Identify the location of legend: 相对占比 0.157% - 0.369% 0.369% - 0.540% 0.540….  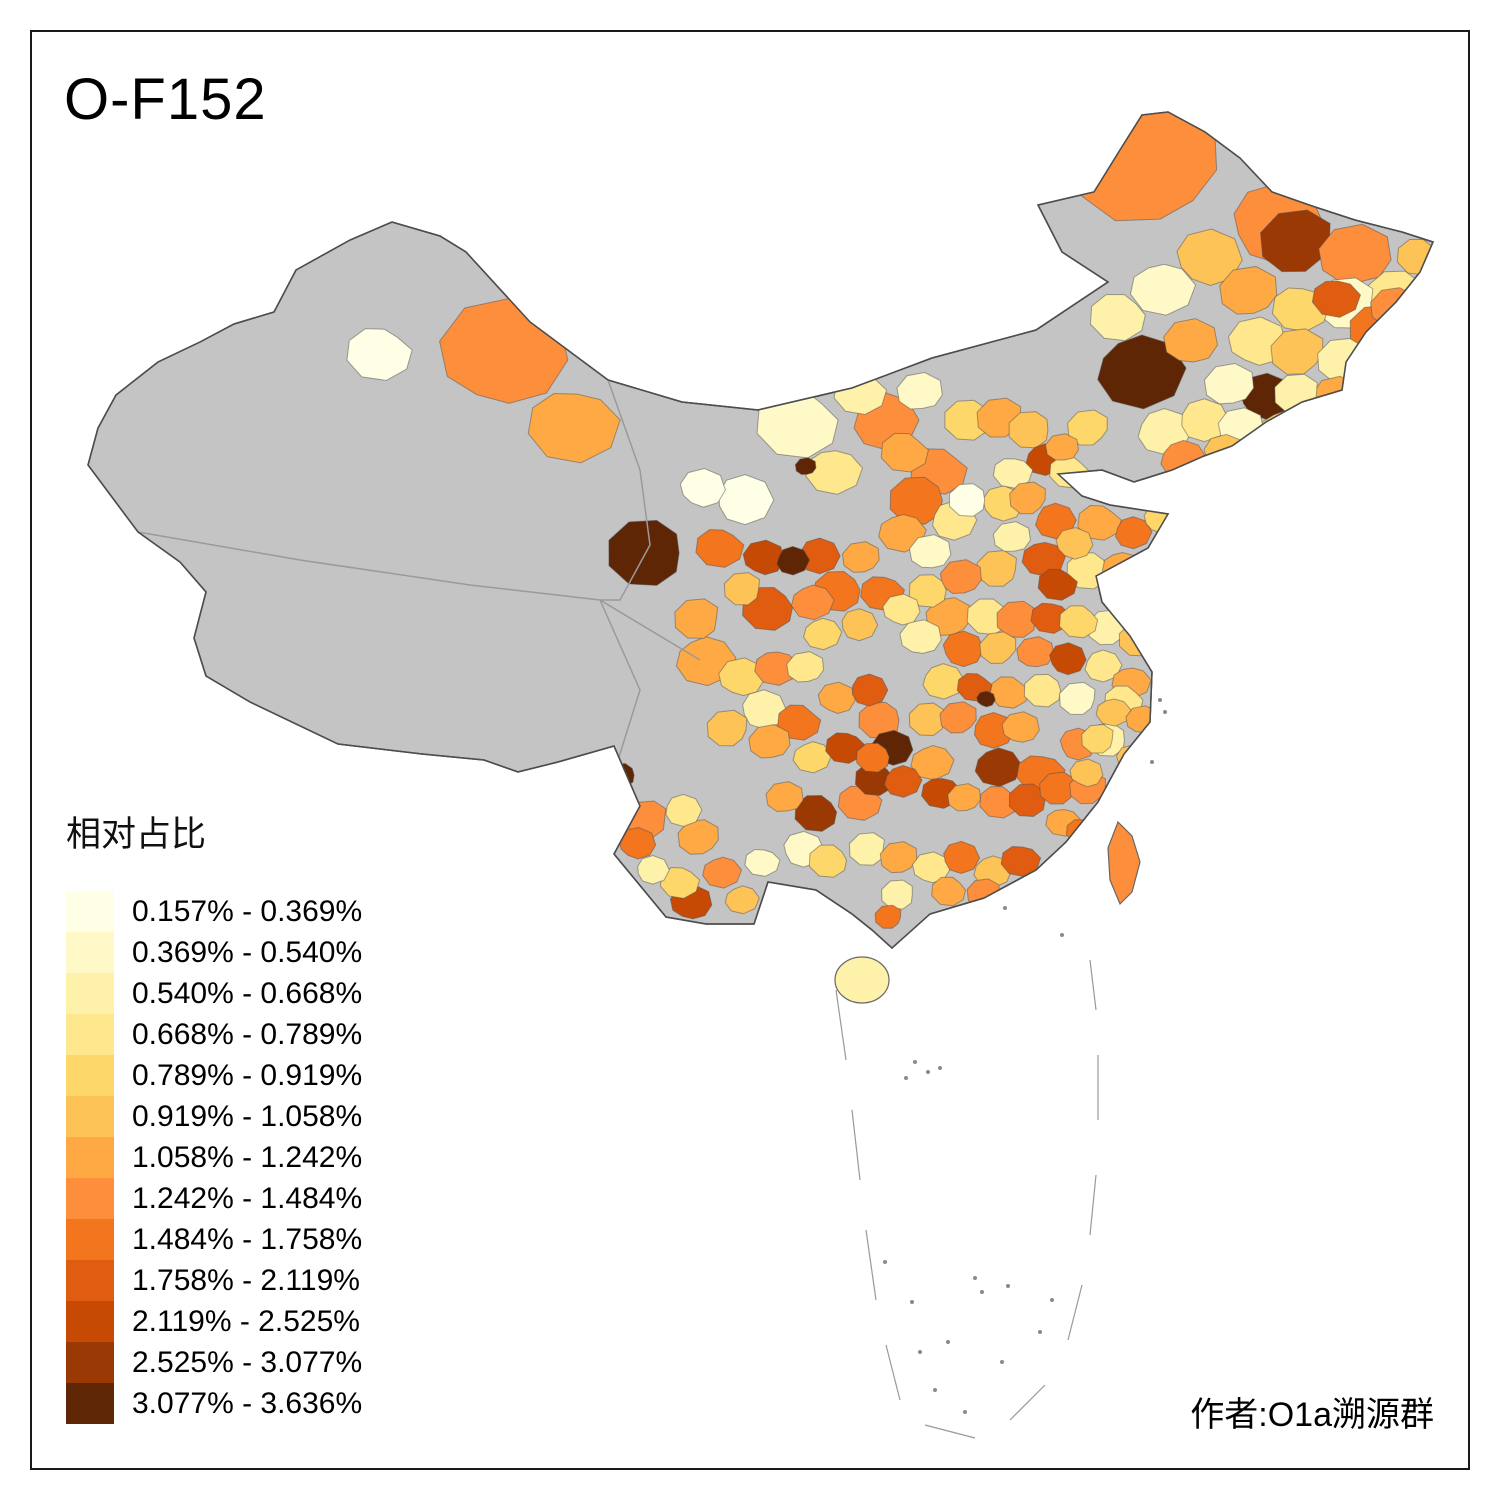
(214, 1115).